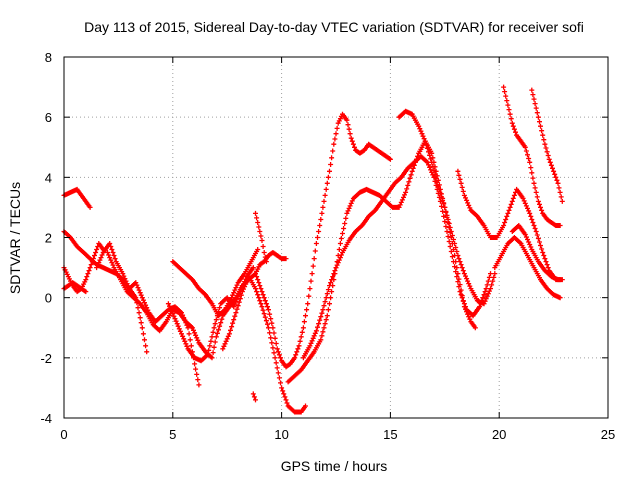 The image size is (640, 480). What do you see at coordinates (281, 434) in the screenshot?
I see `x-tick-label: 10` at bounding box center [281, 434].